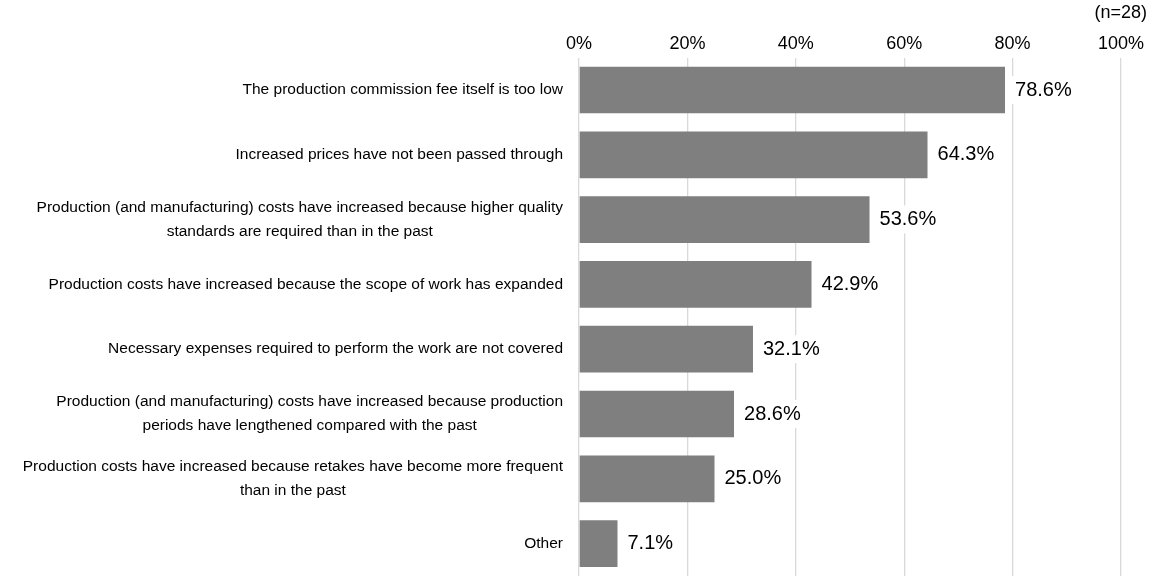 The height and width of the screenshot is (576, 1157). I want to click on y-tick-label: Increased prices have not been passed through, so click(399, 154).